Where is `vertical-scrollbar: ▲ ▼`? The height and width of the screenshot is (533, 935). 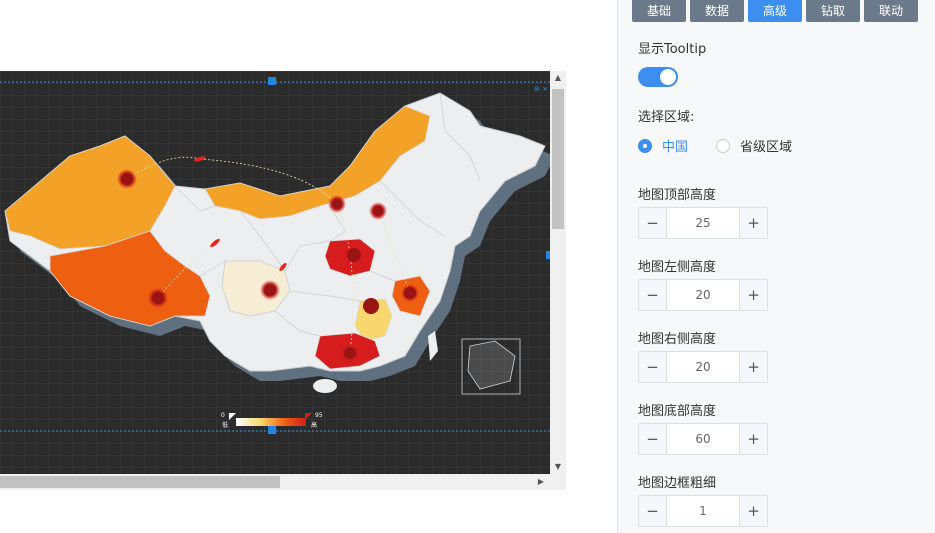
vertical-scrollbar: ▲ ▼ is located at coordinates (558, 272).